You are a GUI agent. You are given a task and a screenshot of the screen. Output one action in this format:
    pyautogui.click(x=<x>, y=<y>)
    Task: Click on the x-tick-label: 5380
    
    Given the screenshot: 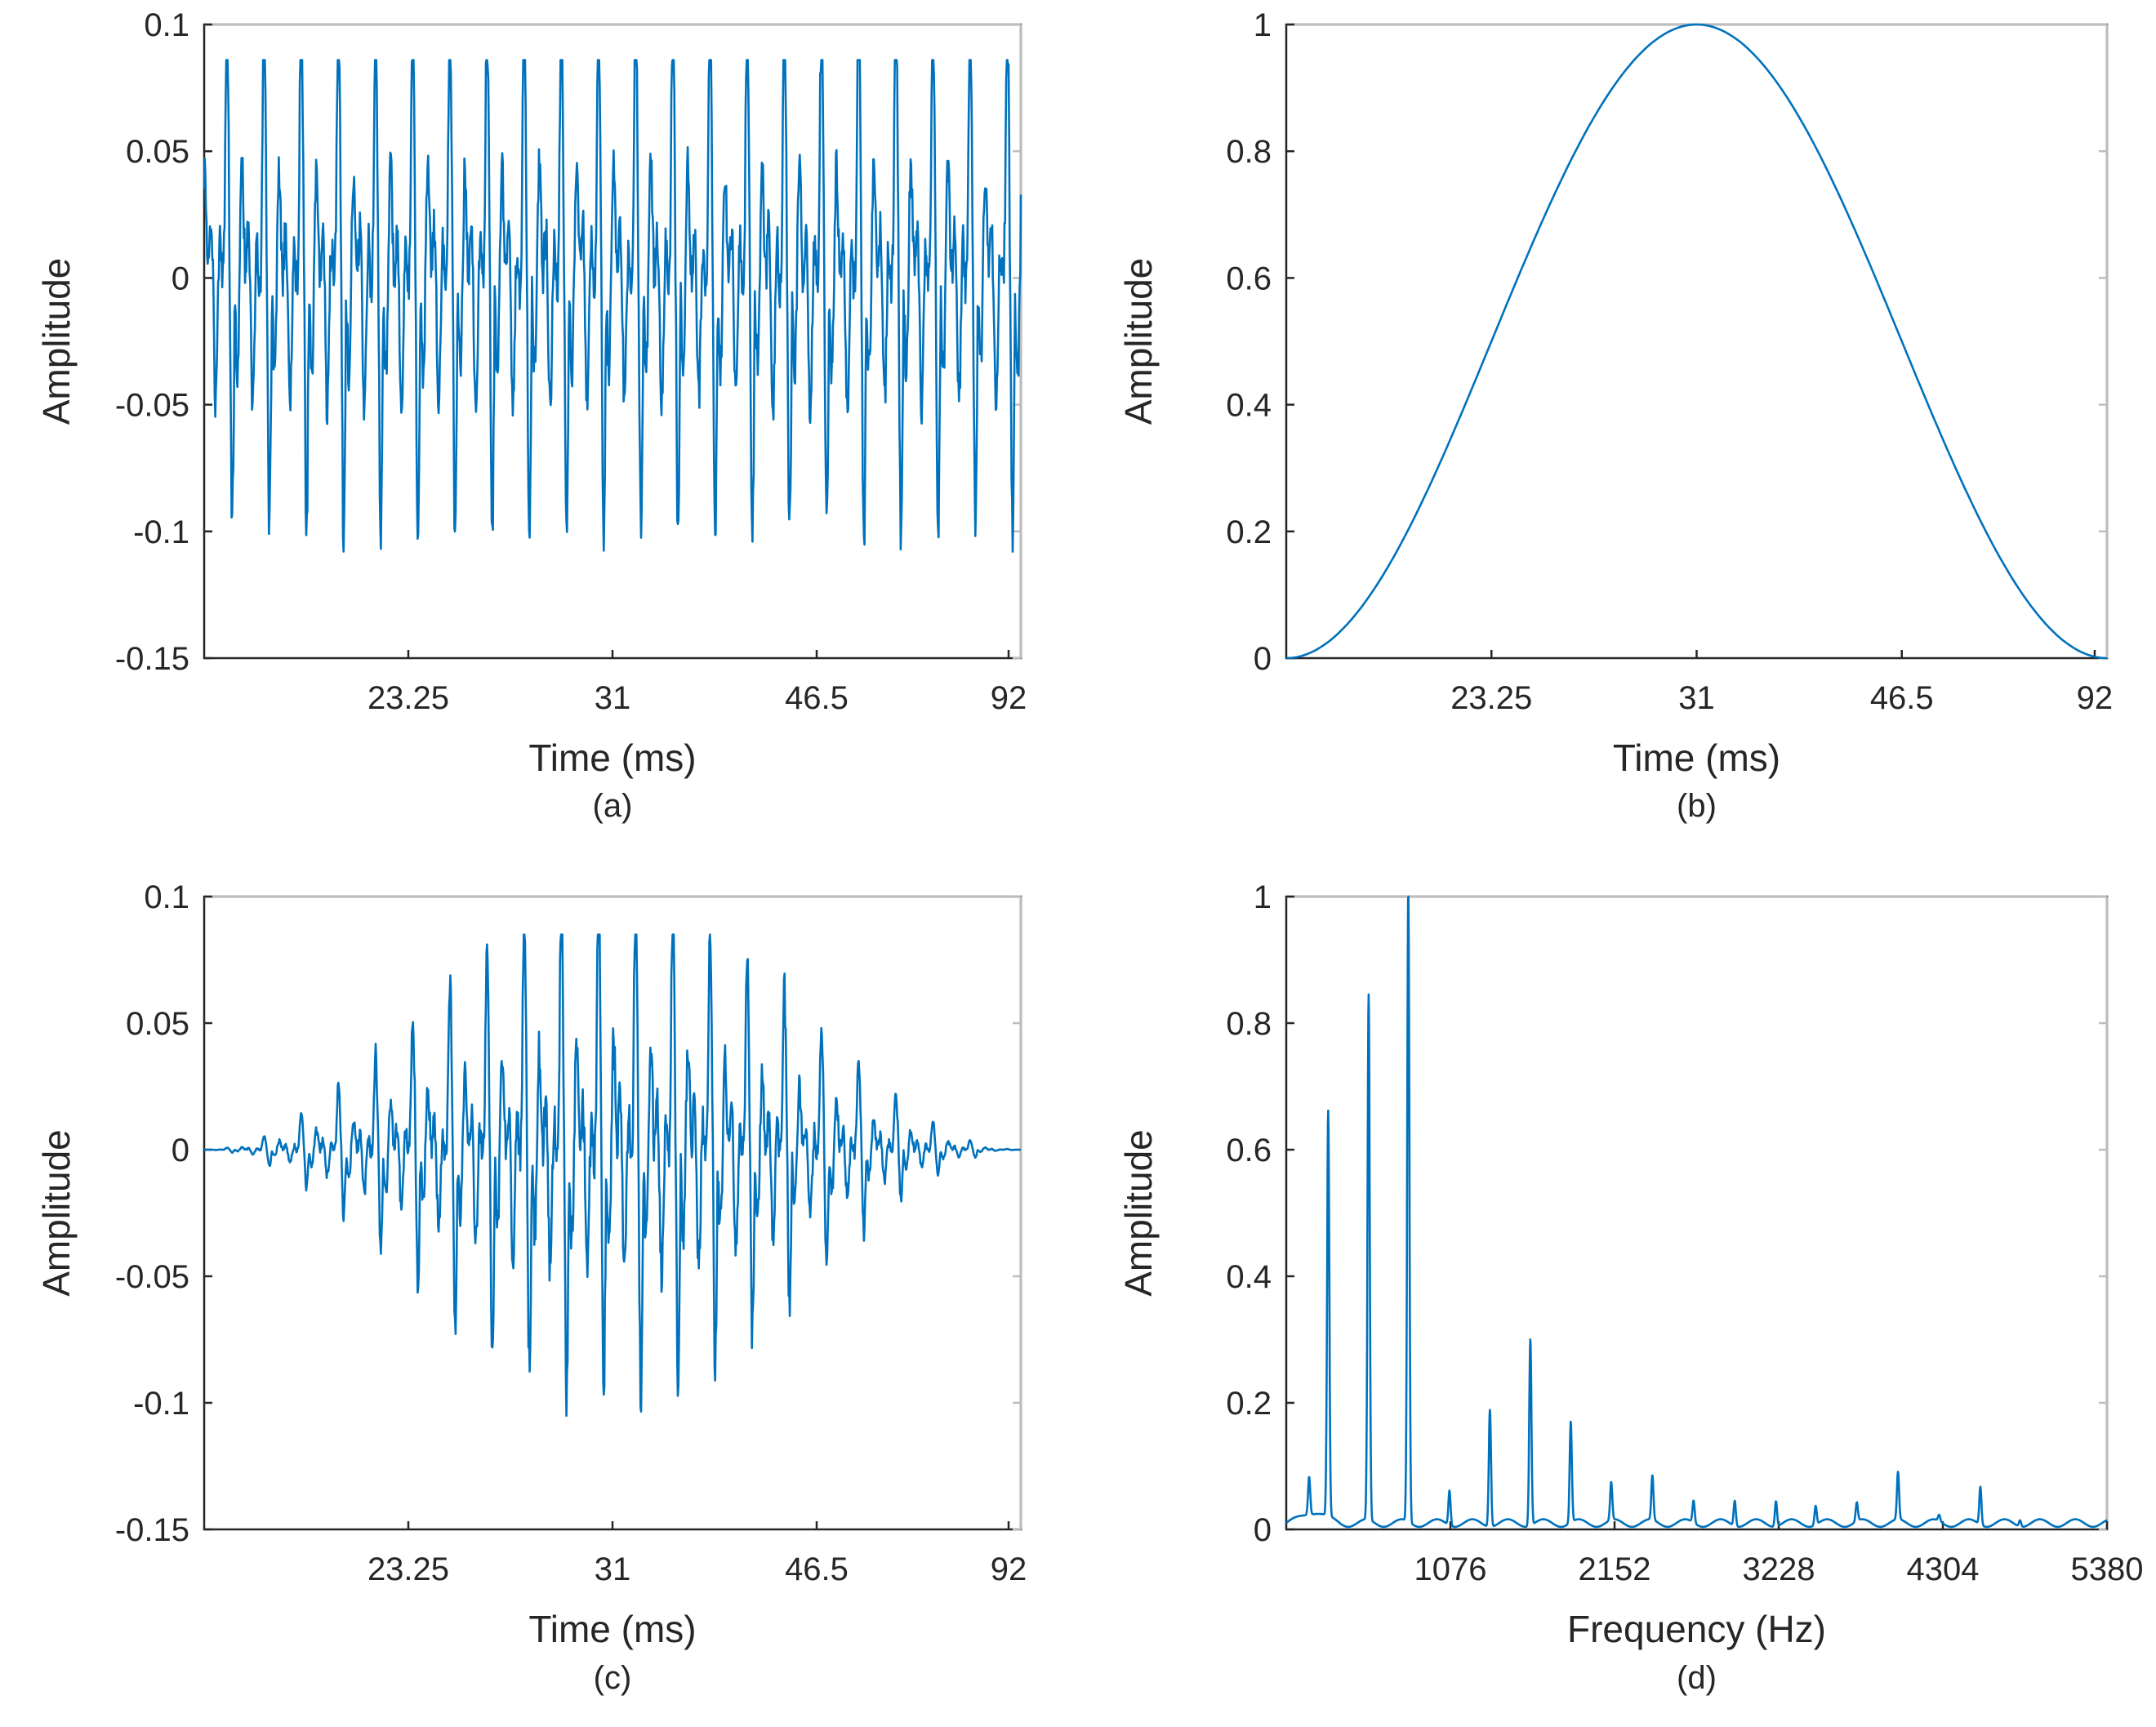 What is the action you would take?
    pyautogui.click(x=2107, y=1569)
    